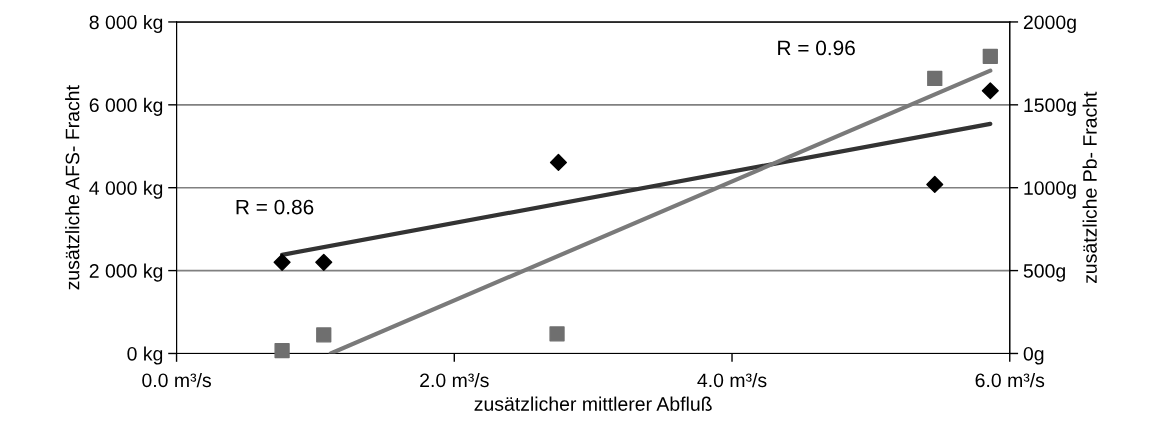  Describe the element at coordinates (126, 272) in the screenshot. I see `y-tick-label: 2 000 kg` at that location.